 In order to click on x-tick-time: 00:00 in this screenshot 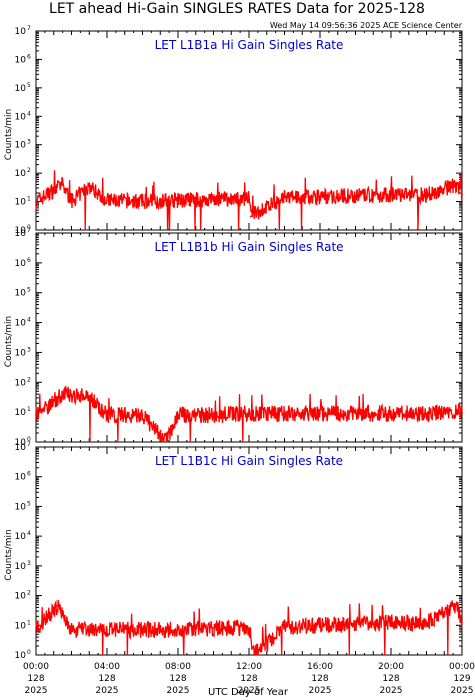, I will do `click(462, 667)`.